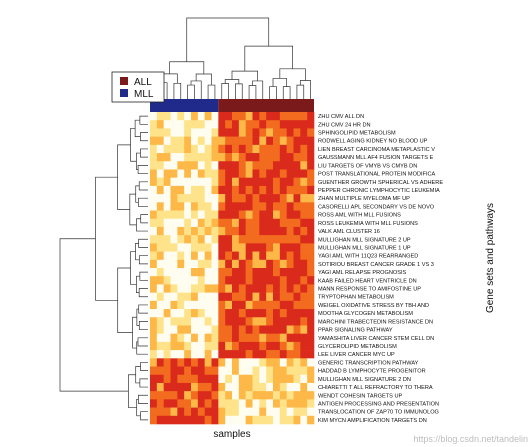  Describe the element at coordinates (376, 150) in the screenshot. I see `row-label: LIEN BREAST CARCINOMA METAPLASTIC V` at that location.